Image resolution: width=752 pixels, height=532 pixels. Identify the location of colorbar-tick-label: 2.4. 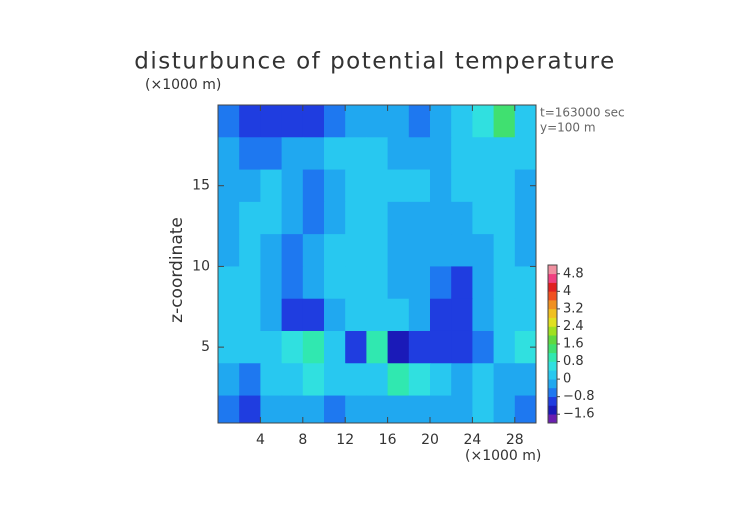
(573, 326).